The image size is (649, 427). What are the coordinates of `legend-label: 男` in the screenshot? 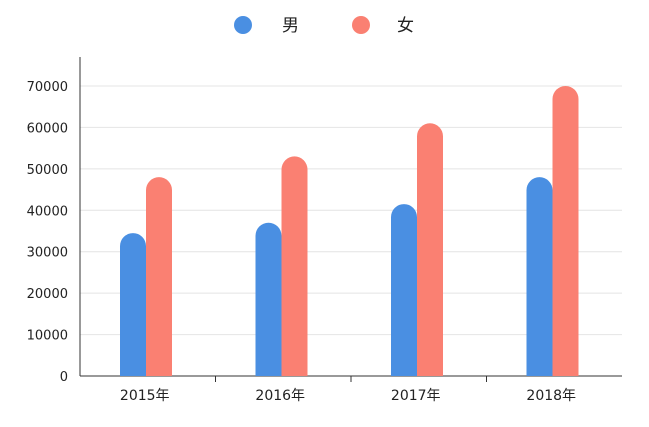 It's located at (290, 26).